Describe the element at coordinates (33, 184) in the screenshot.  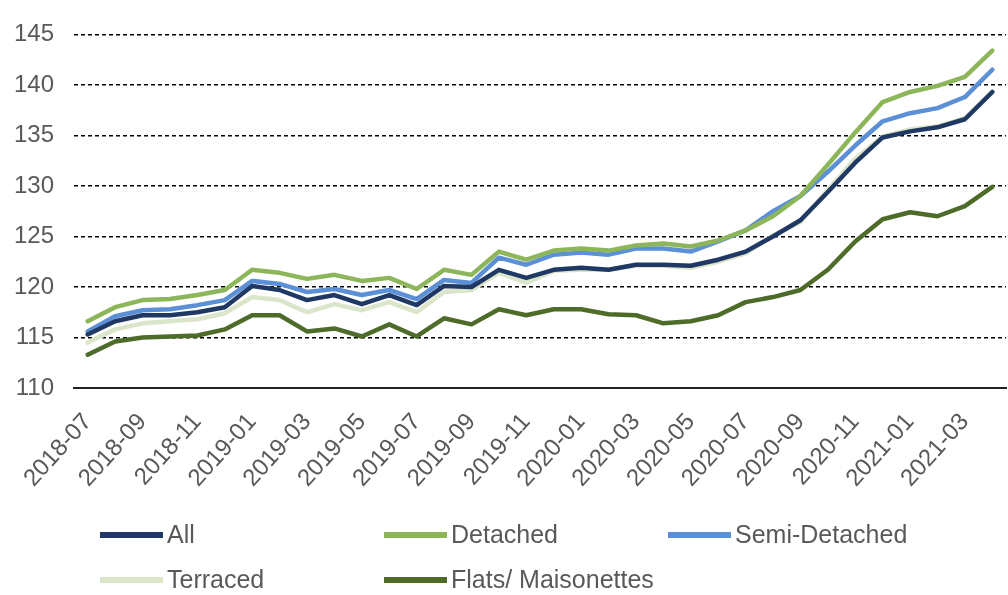
I see `y-tick-label: 130` at that location.